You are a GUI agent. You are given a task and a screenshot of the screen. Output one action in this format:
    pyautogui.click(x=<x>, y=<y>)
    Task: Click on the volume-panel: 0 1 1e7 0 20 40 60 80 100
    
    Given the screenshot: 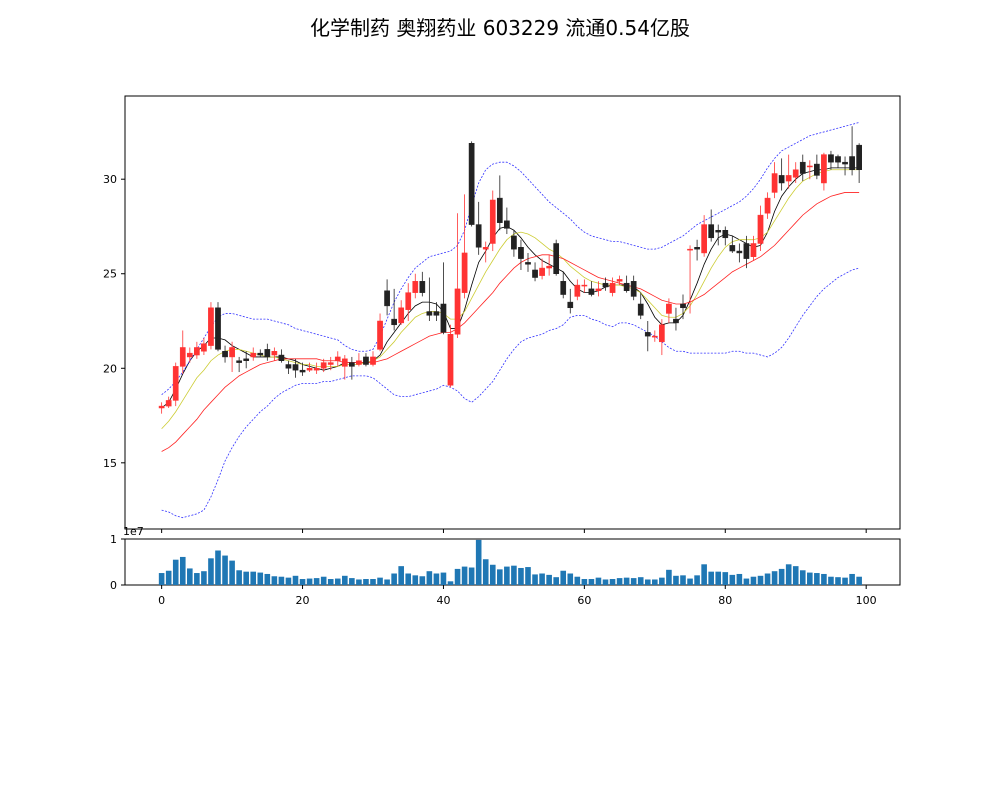 What is the action you would take?
    pyautogui.click(x=505, y=566)
    